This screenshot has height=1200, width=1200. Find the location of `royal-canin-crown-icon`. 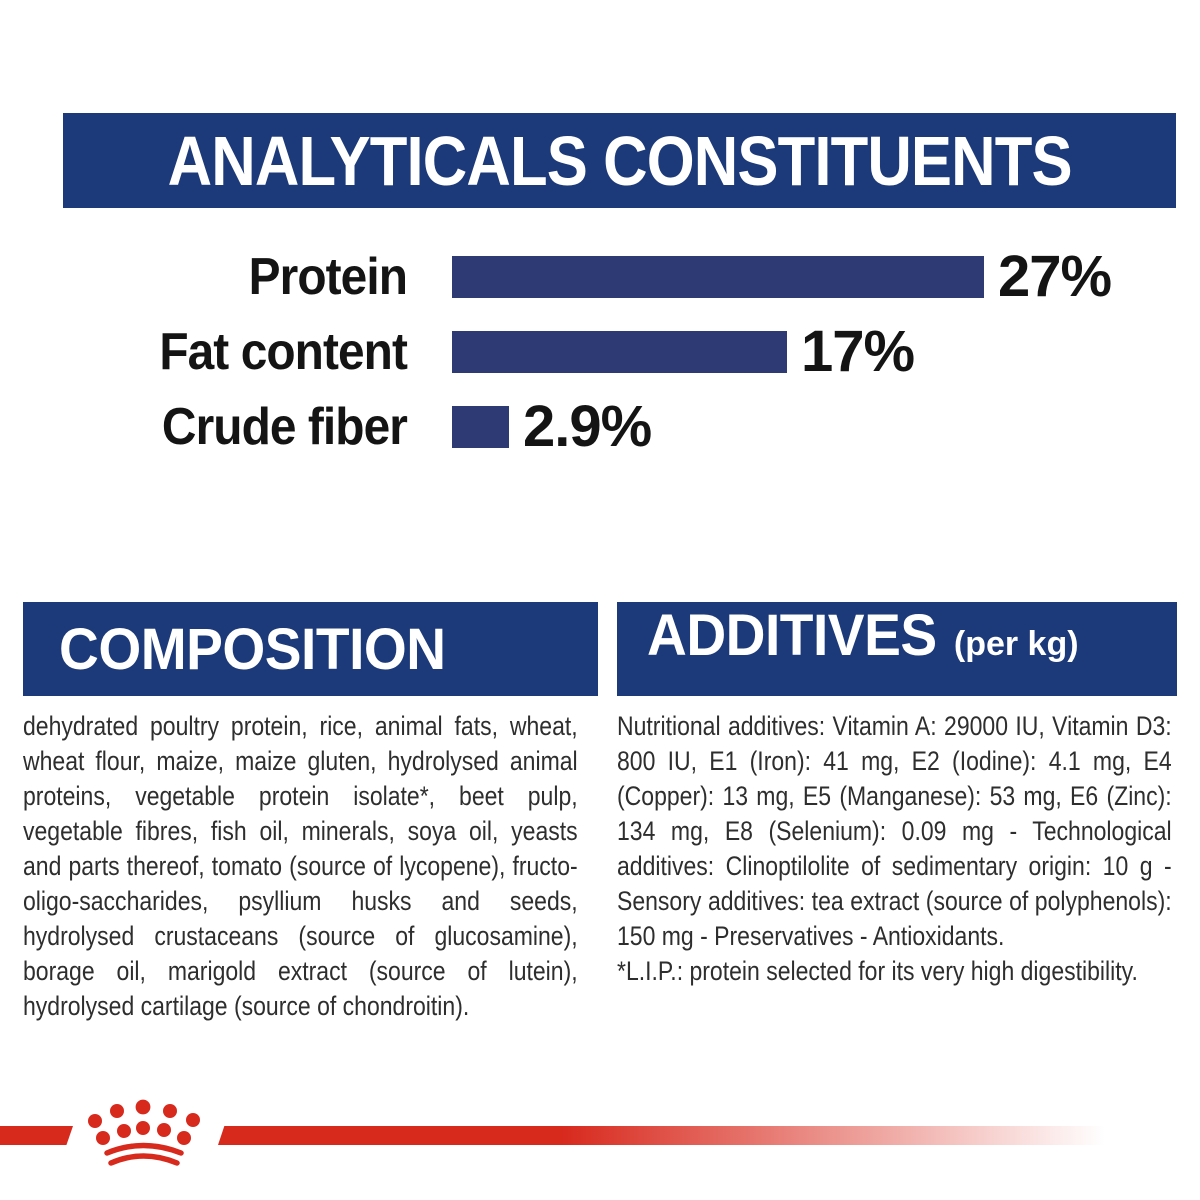

royal-canin-crown-icon is located at coordinates (144, 1132).